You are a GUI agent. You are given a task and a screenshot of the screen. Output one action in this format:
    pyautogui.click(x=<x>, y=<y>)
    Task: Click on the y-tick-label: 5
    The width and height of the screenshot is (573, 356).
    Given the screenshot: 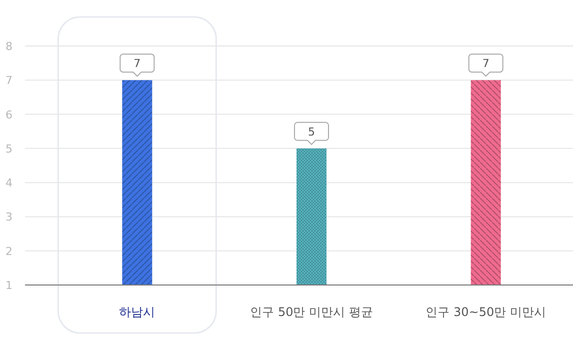 What is the action you would take?
    pyautogui.click(x=9, y=149)
    